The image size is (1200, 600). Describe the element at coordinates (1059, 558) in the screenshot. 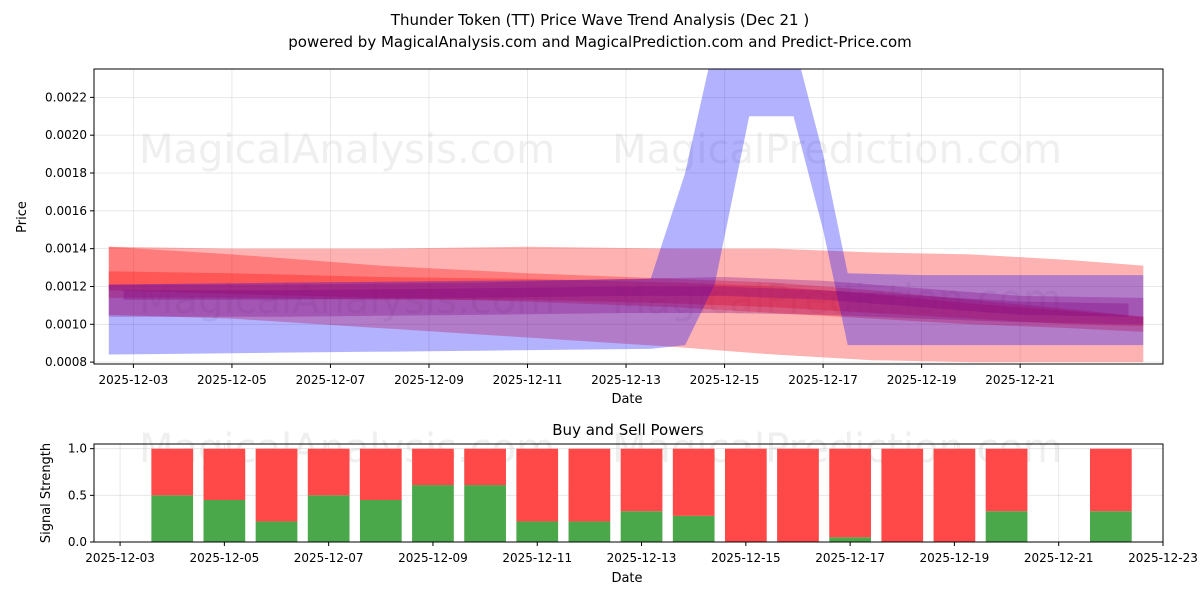

I see `signal-xtick-label: 2025-12-21` at that location.